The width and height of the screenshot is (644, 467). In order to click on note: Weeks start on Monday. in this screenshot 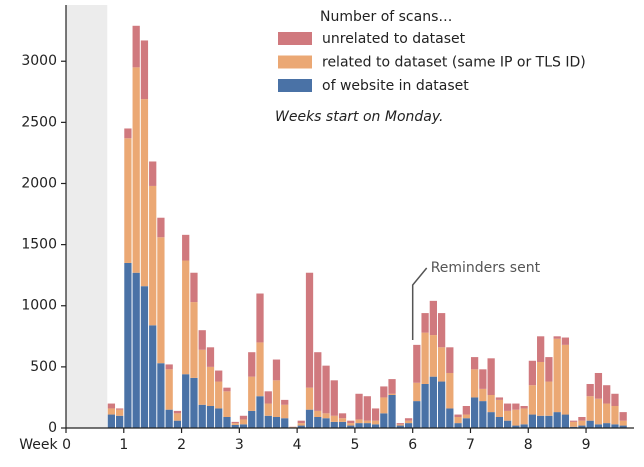, I will do `click(359, 117)`.